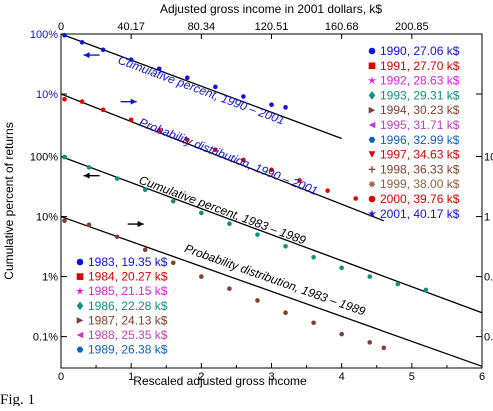  Describe the element at coordinates (44, 158) in the screenshot. I see `left-tick-label: 100%` at that location.